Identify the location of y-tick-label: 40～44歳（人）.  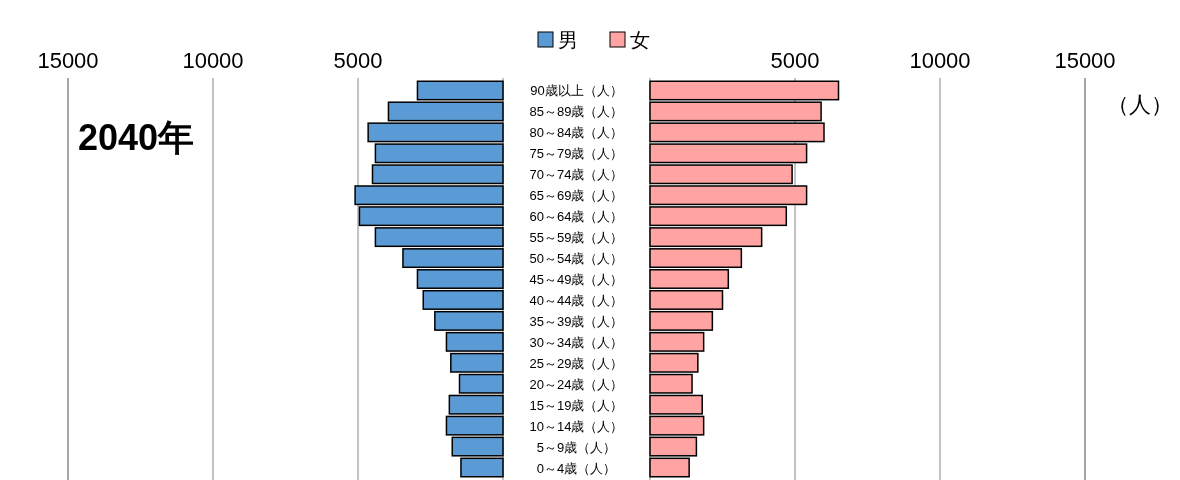
(576, 300).